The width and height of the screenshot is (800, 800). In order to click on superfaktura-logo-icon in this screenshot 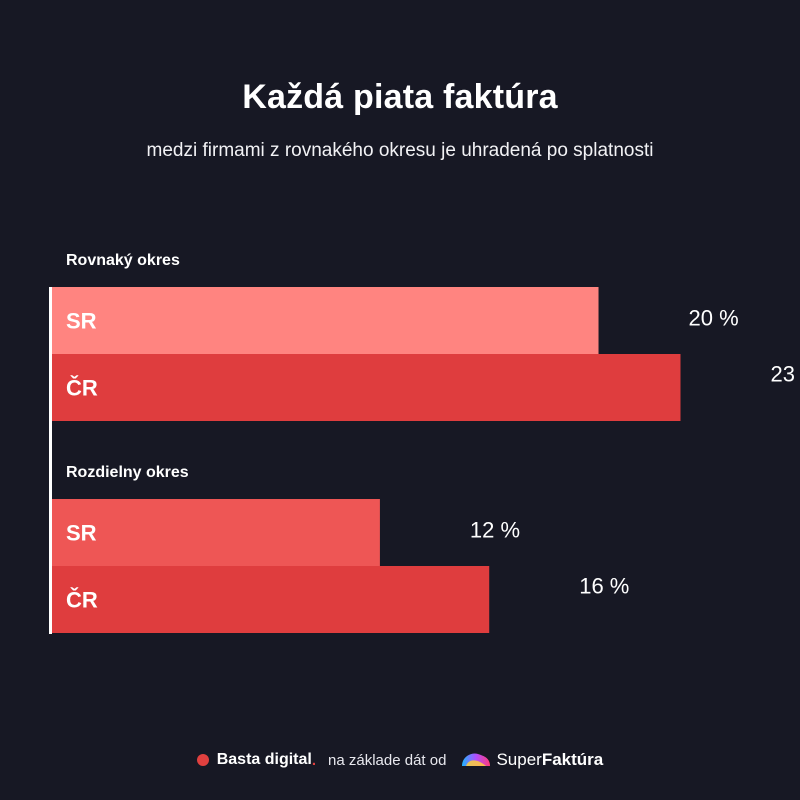, I will do `click(476, 759)`.